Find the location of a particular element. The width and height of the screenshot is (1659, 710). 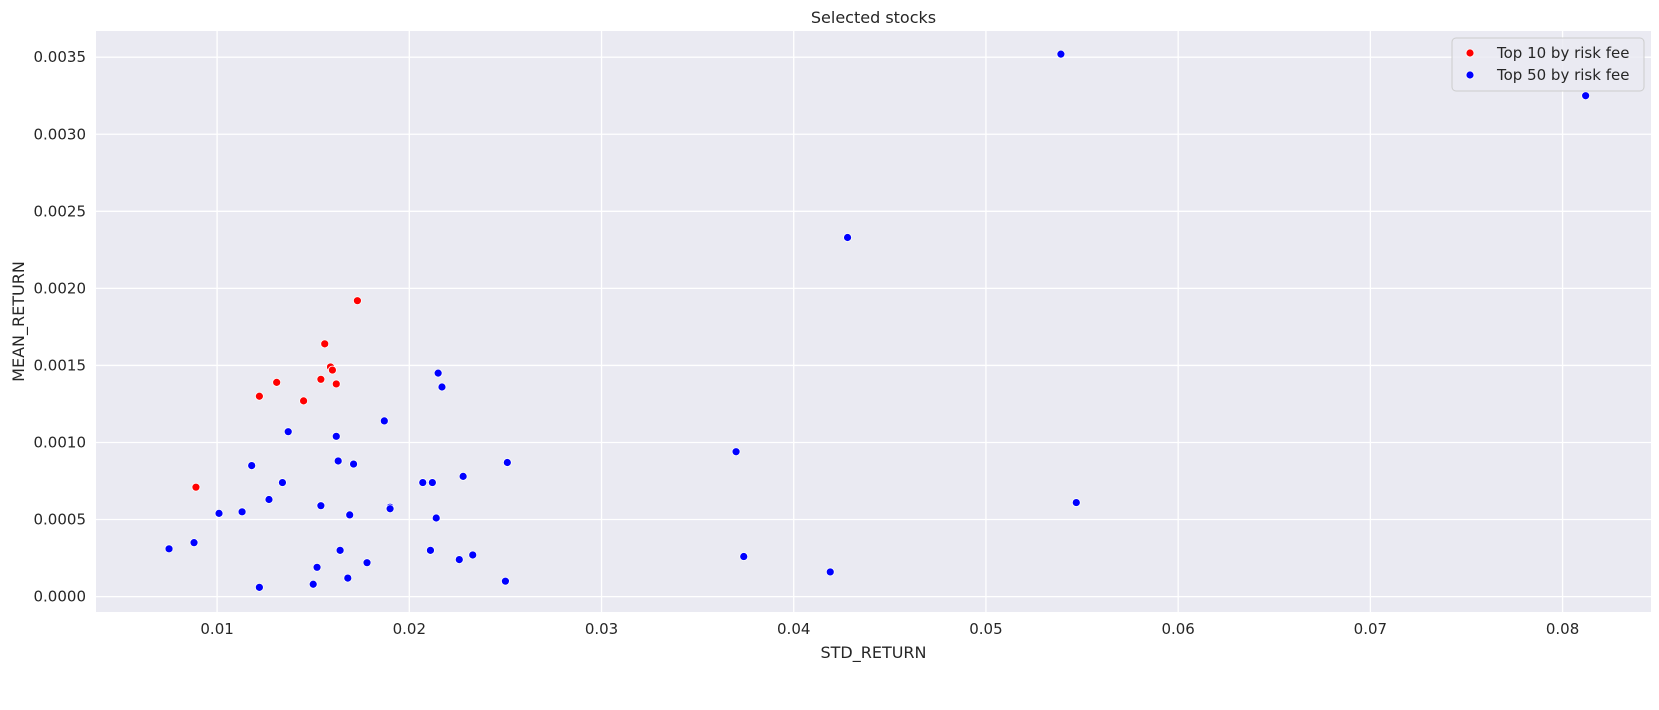

series-1-points is located at coordinates (276, 394).